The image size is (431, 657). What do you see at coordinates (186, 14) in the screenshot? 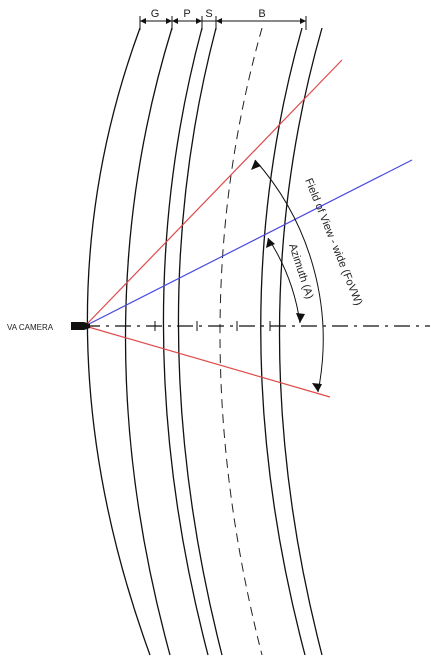
I see `layer-label-p: P` at bounding box center [186, 14].